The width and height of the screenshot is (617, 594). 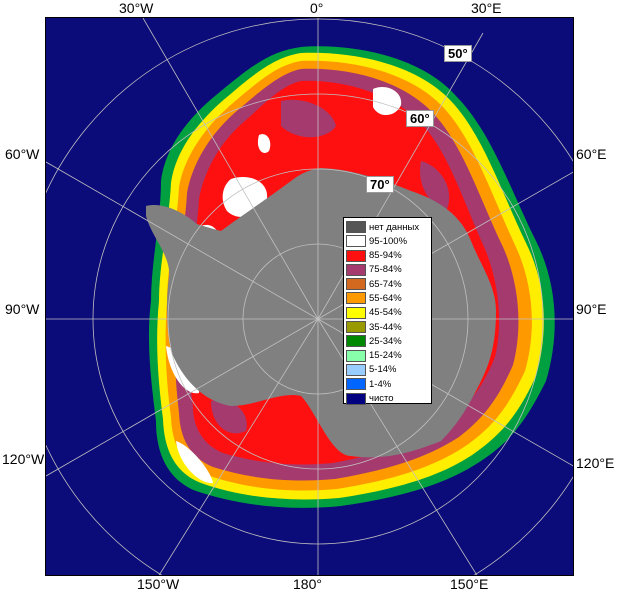 What do you see at coordinates (23, 459) in the screenshot?
I see `lon-label-120w-left: 120°W` at bounding box center [23, 459].